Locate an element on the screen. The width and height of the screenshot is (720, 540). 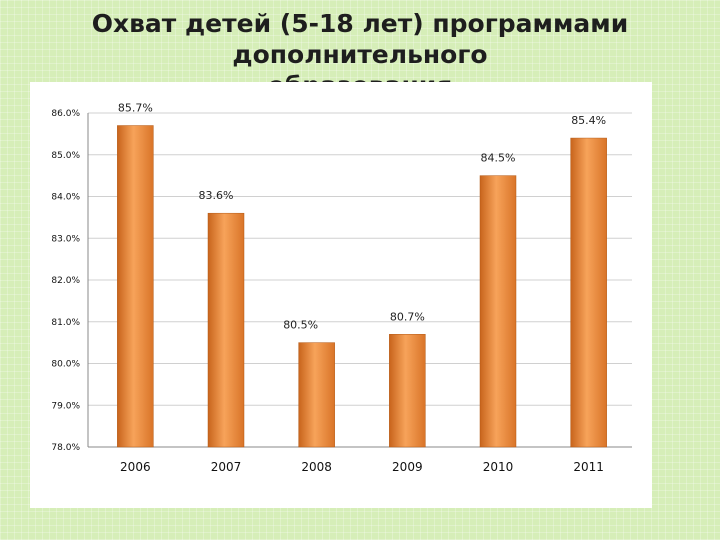
bar-2011 is located at coordinates (588, 292).